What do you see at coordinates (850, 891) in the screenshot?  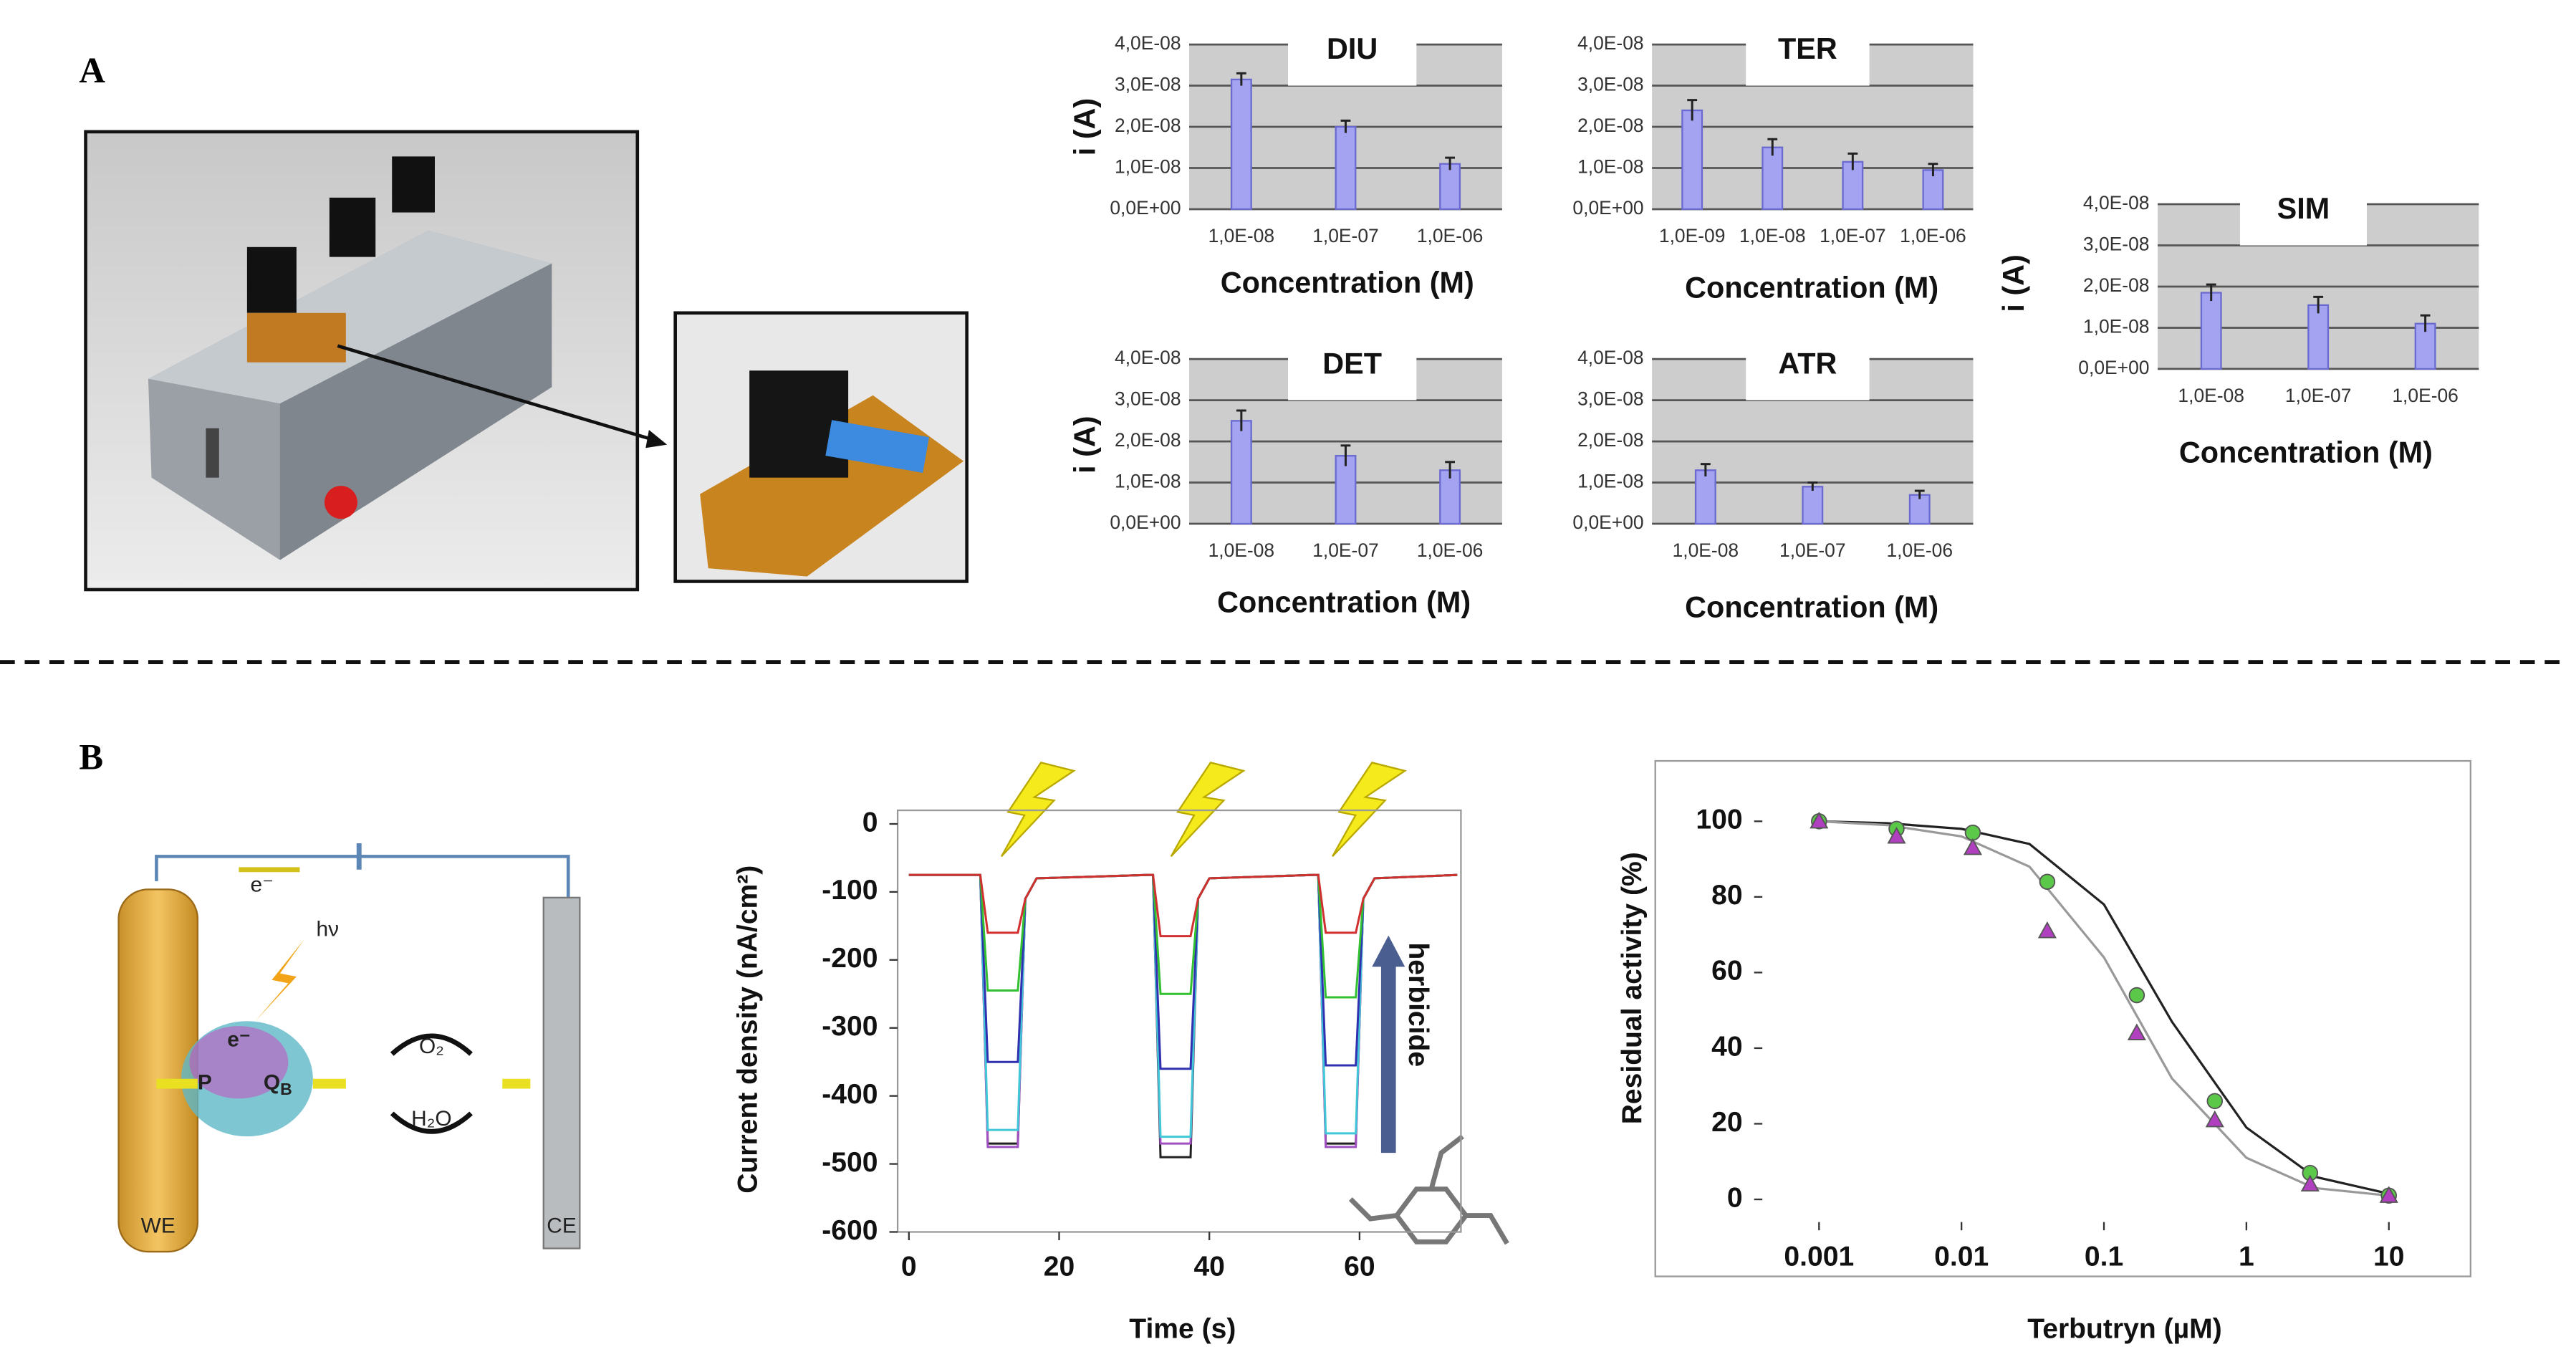 I see `y-tick-label: -100` at bounding box center [850, 891].